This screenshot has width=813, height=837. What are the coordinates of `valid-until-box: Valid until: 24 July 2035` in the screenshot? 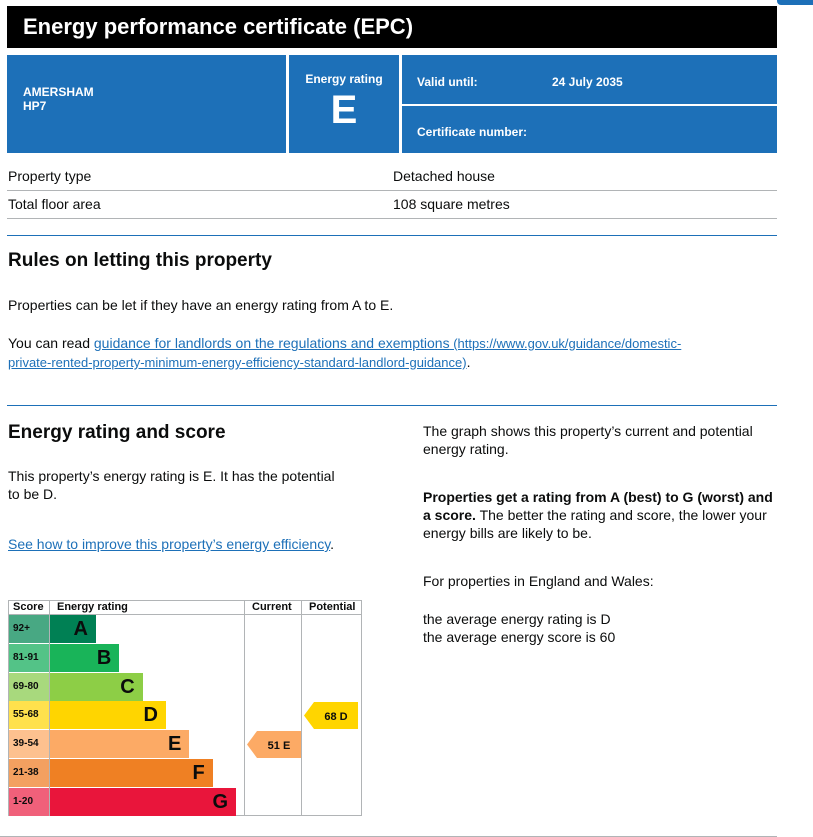 It's located at (589, 79).